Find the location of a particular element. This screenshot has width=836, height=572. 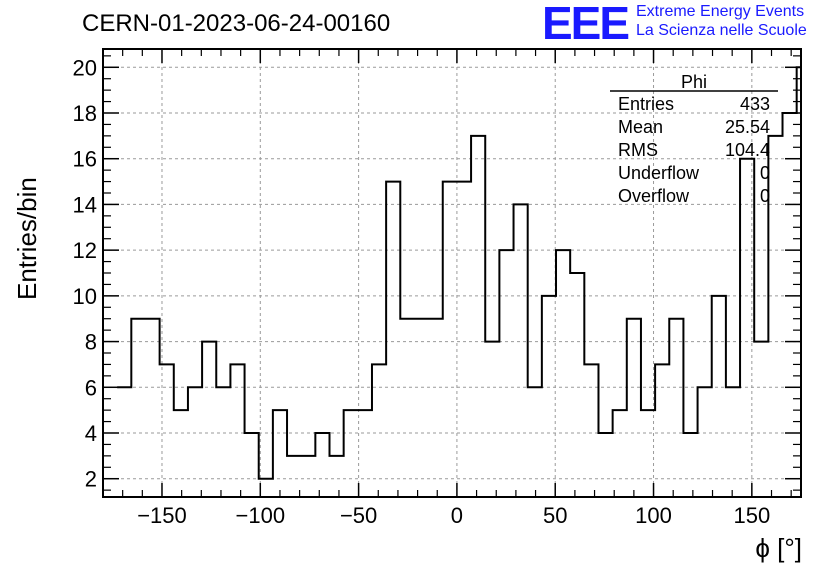

x-tick-label: 50 is located at coordinates (555, 515).